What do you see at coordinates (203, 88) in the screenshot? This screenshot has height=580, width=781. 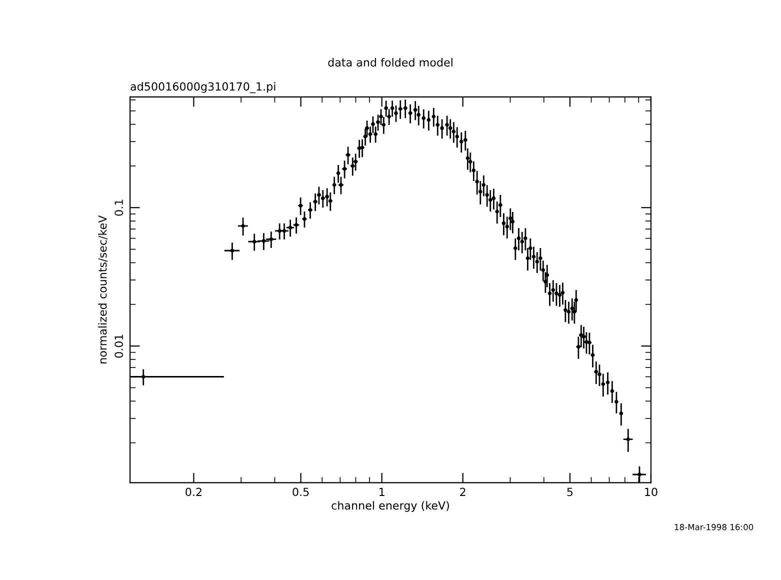 I see `chart-subtitle: ad50016000g310170_1.pi` at bounding box center [203, 88].